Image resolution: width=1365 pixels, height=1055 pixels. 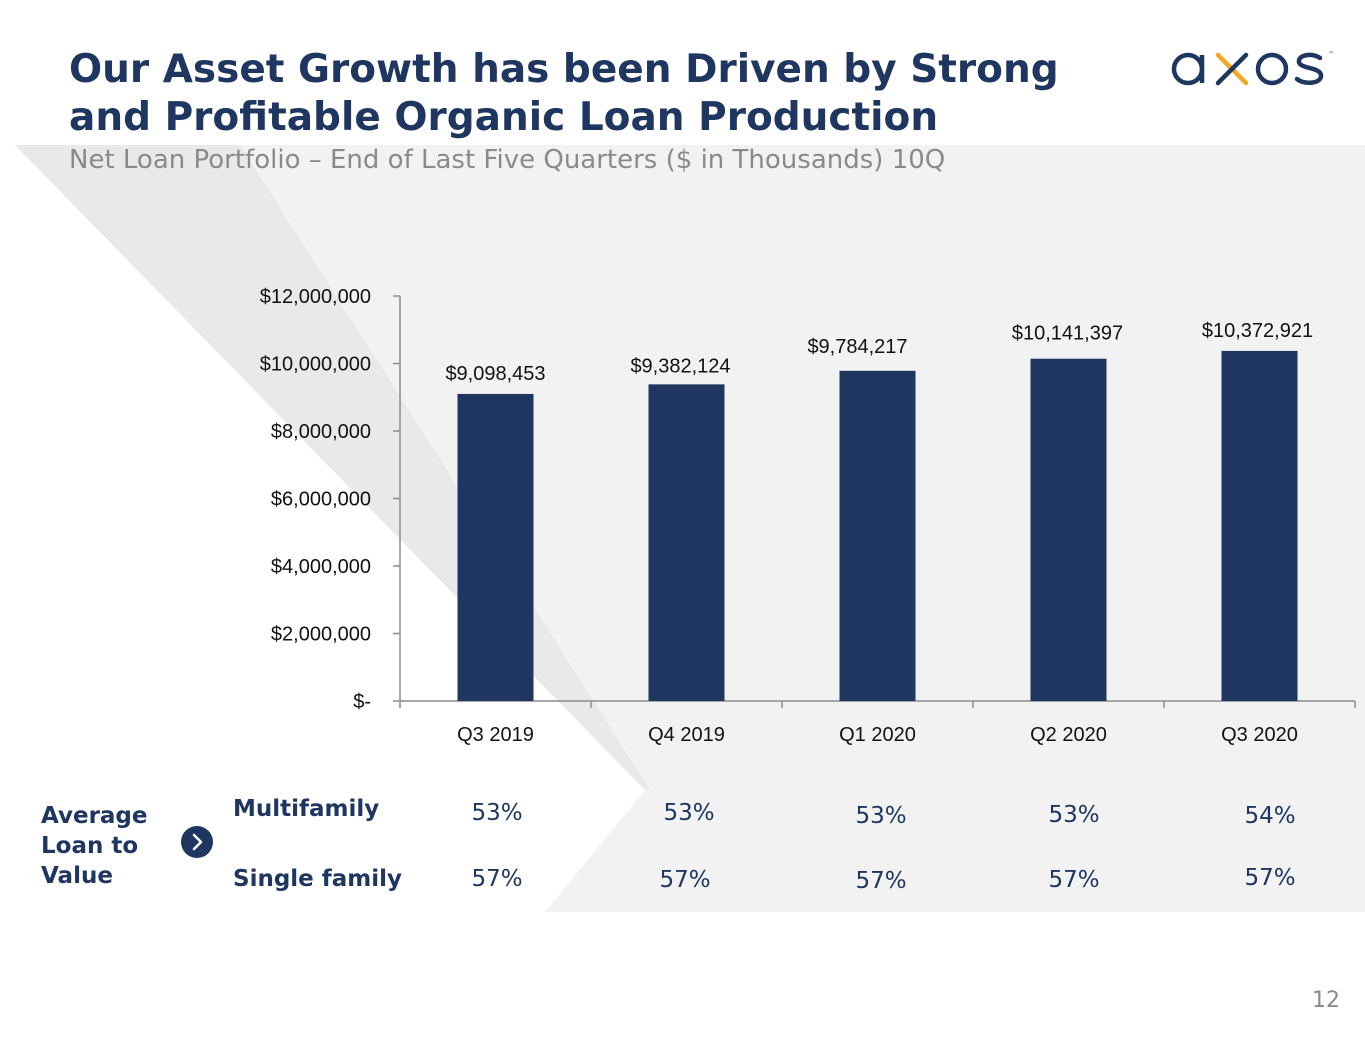 I want to click on ltv-cell: 54%, so click(x=1270, y=816).